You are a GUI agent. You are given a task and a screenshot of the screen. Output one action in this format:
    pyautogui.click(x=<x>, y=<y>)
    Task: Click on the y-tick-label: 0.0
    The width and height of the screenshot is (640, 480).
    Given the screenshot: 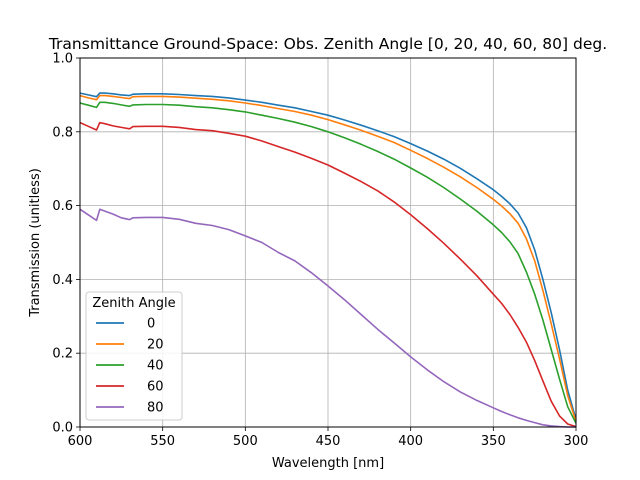 What is the action you would take?
    pyautogui.click(x=62, y=428)
    